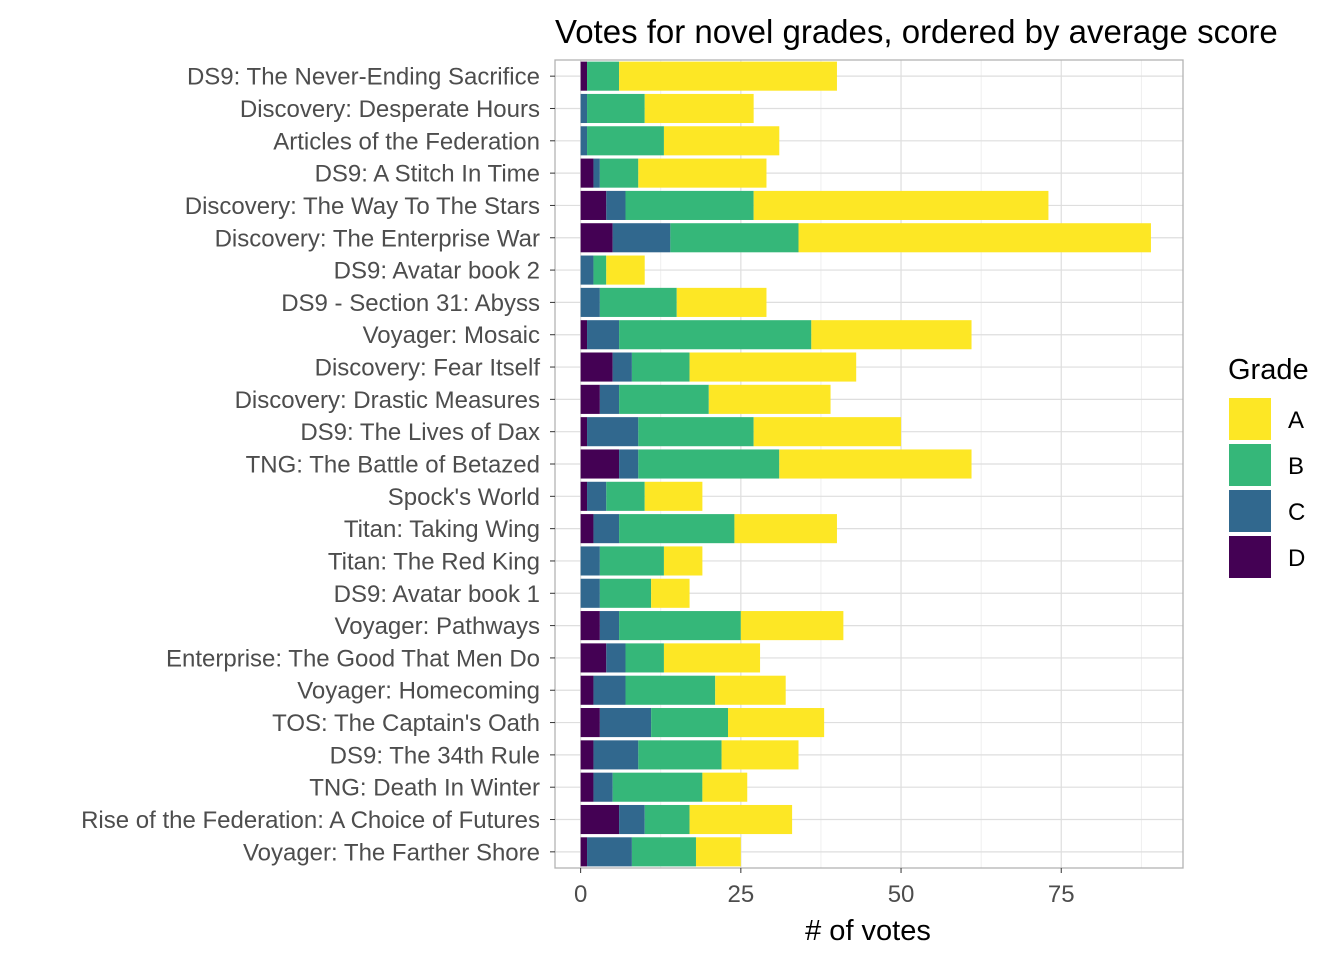 The image size is (1344, 960). I want to click on legend-label: C, so click(1296, 512).